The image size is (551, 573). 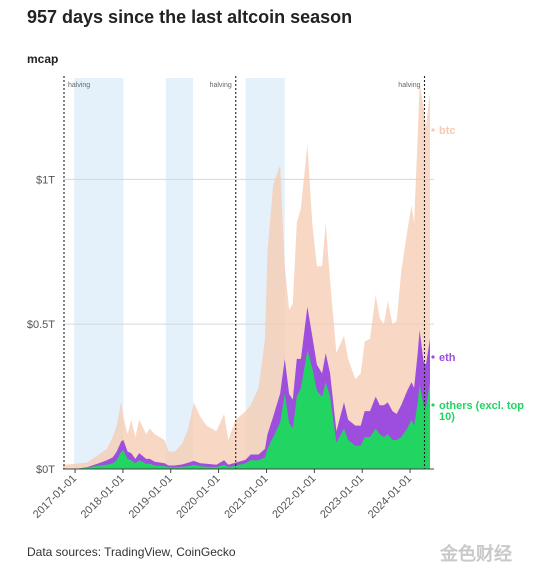 I want to click on x-tick-label: 2024-01-01, so click(x=390, y=497).